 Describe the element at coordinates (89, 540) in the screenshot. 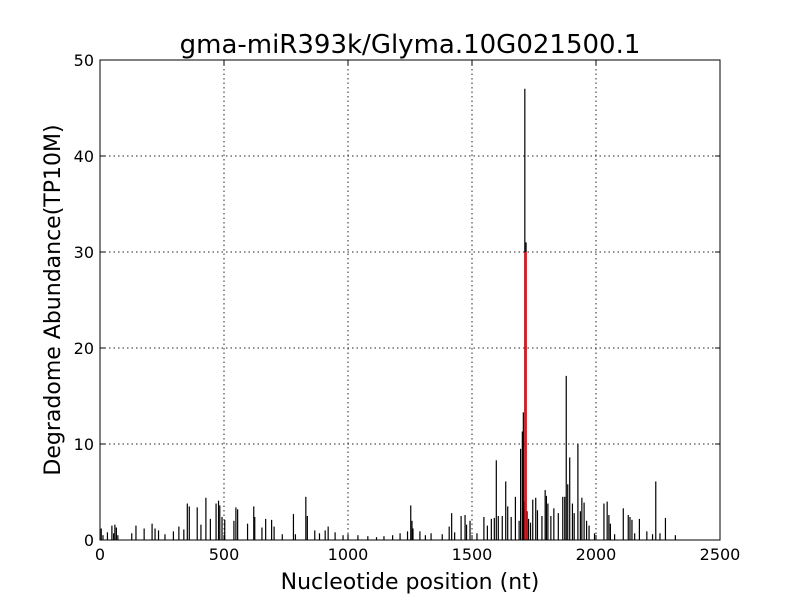

I see `y-tick-label: 0` at that location.